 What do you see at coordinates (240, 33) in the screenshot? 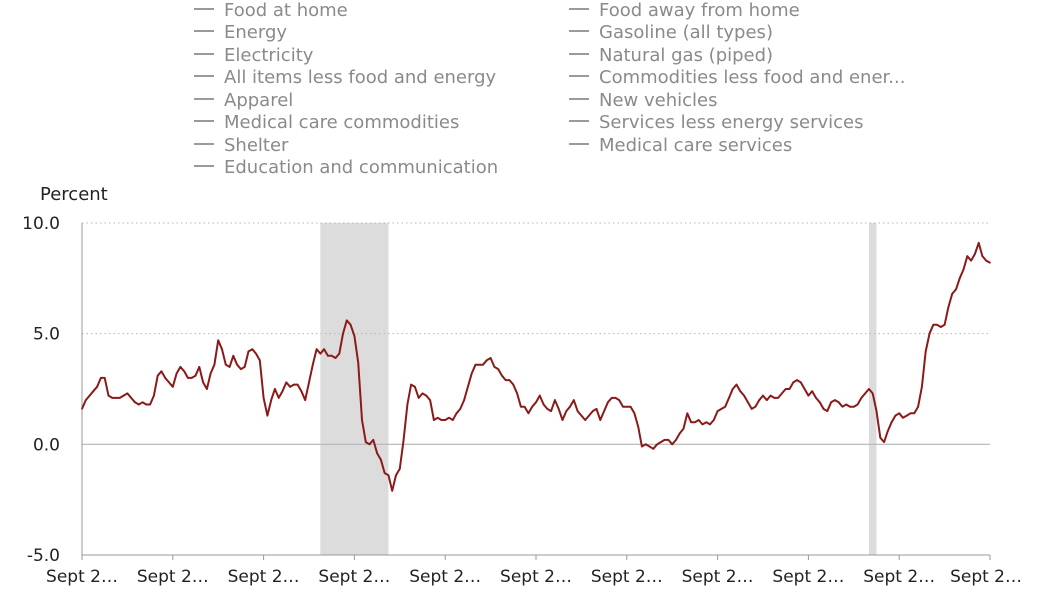
I see `legend-item: Energy` at bounding box center [240, 33].